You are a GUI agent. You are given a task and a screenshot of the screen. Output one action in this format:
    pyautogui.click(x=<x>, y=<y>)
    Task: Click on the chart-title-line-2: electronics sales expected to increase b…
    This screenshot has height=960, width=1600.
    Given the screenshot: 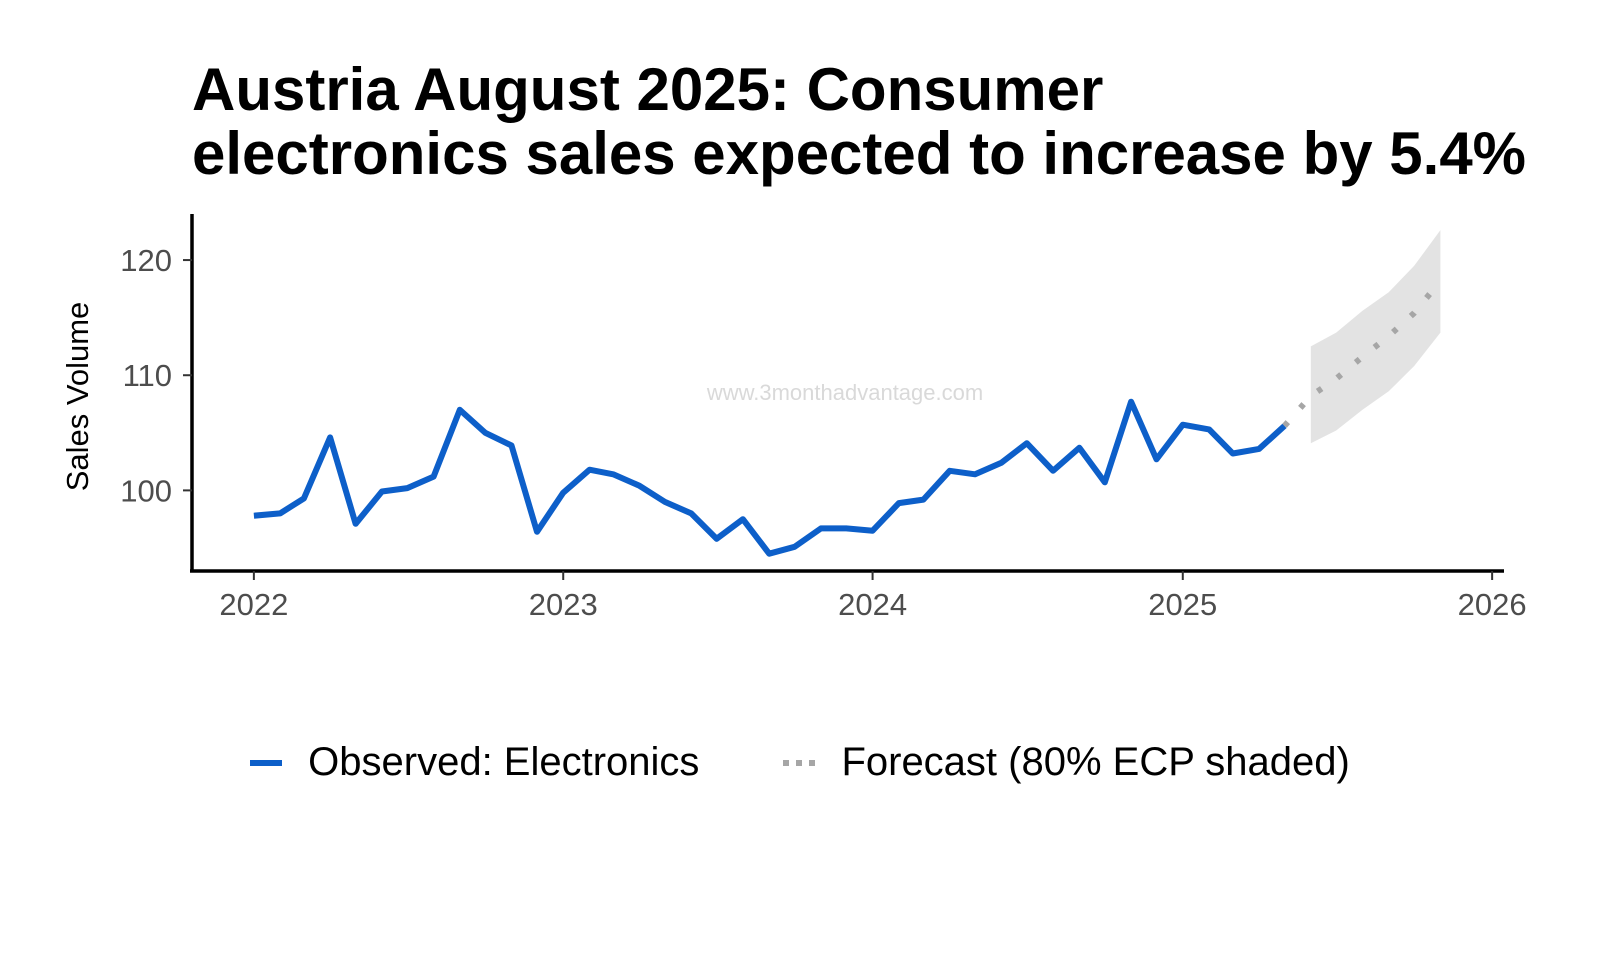 What is the action you would take?
    pyautogui.click(x=859, y=153)
    